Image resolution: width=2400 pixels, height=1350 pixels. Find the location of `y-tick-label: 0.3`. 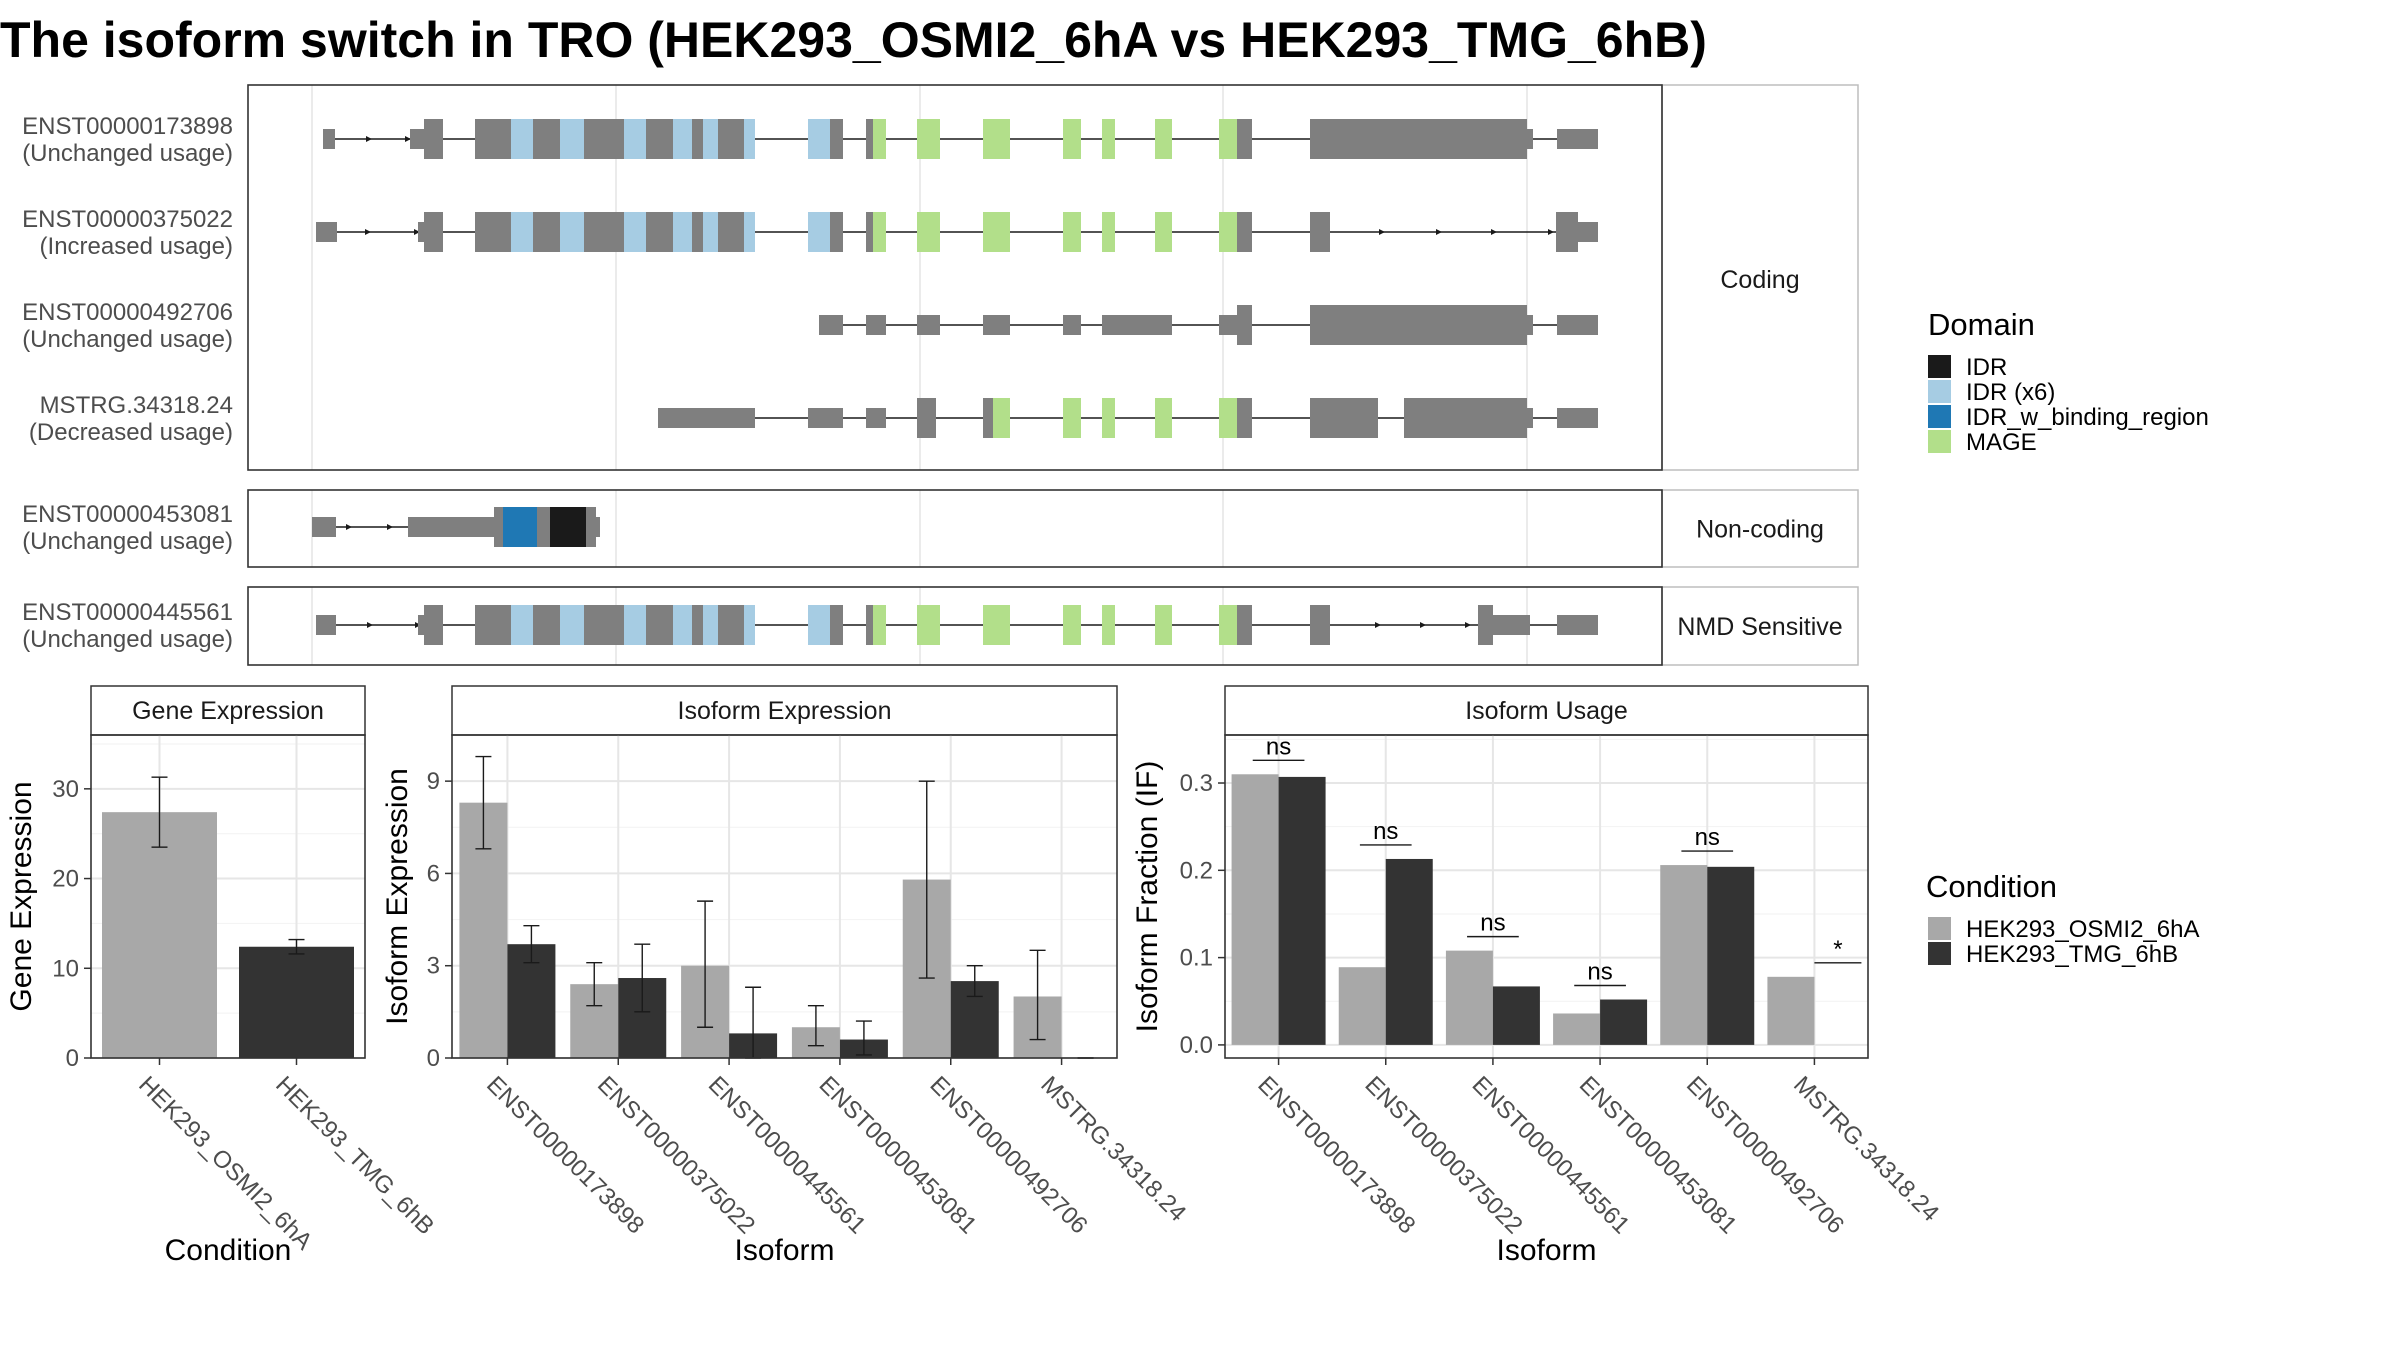

y-tick-label: 0.3 is located at coordinates (1196, 783).